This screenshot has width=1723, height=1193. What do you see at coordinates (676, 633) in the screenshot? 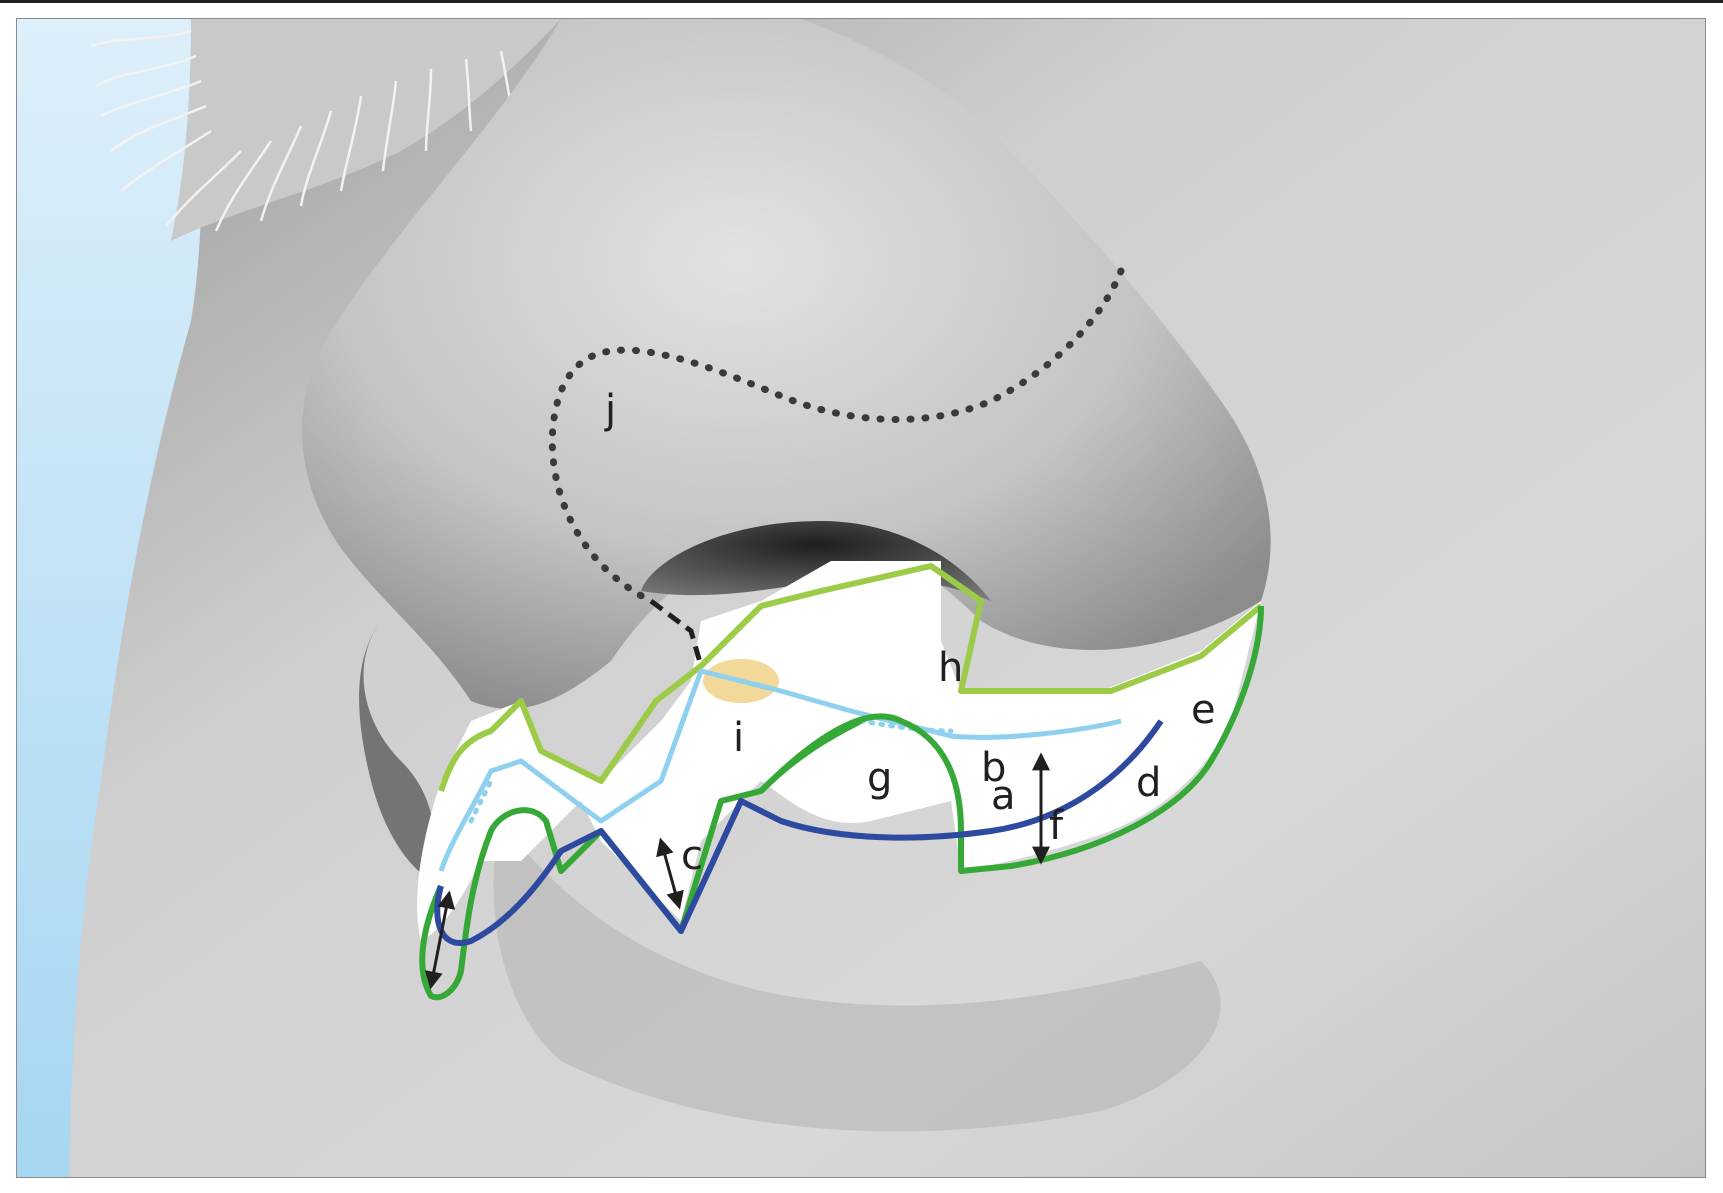
I see `dashed-segment` at bounding box center [676, 633].